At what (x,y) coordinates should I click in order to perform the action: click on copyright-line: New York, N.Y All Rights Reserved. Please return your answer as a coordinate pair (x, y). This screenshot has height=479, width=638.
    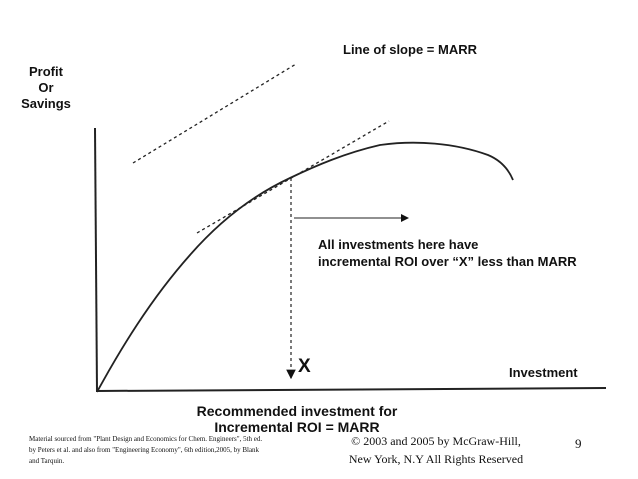
    Looking at the image, I should click on (436, 459).